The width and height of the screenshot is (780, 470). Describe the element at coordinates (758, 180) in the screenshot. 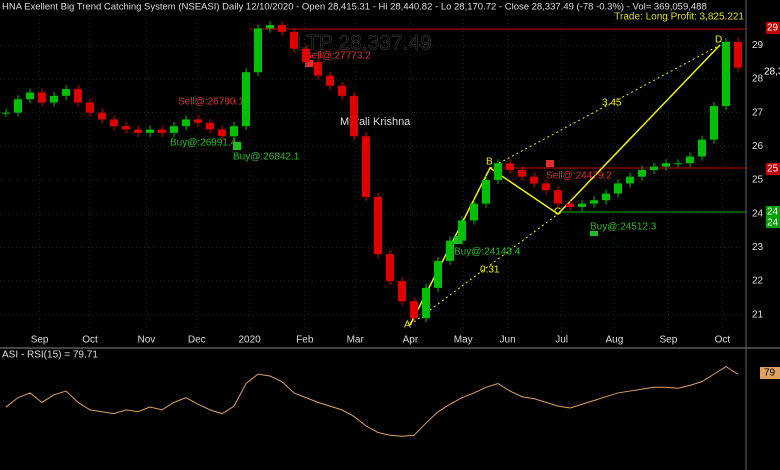

I see `y-tick-label: 25` at that location.